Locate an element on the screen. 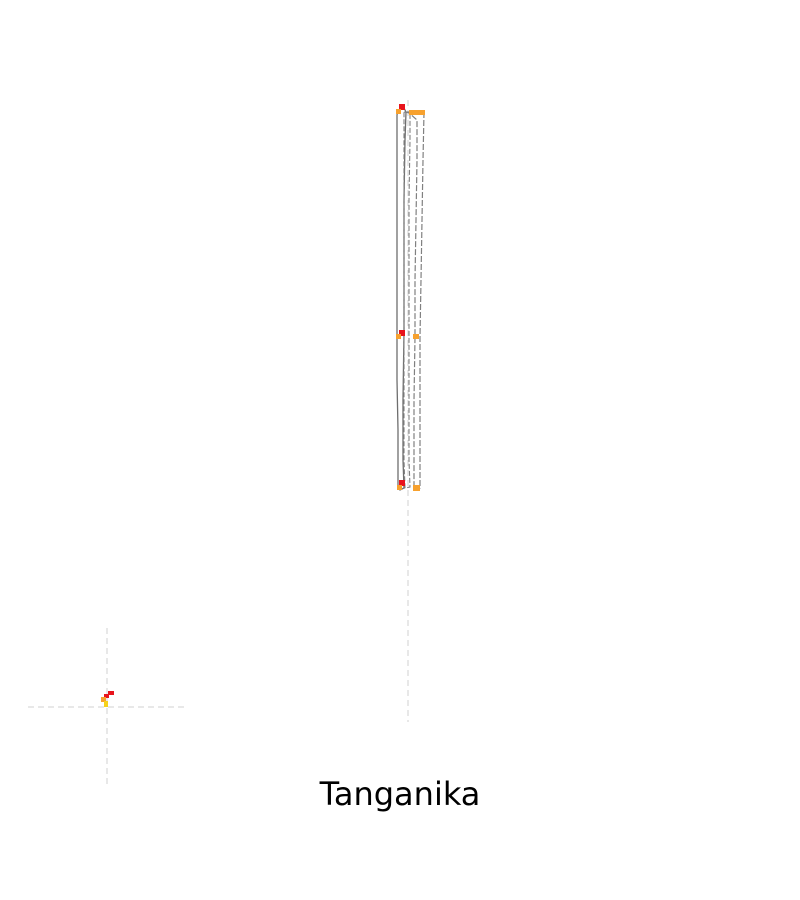  inset-marker-red-b is located at coordinates (106, 696).